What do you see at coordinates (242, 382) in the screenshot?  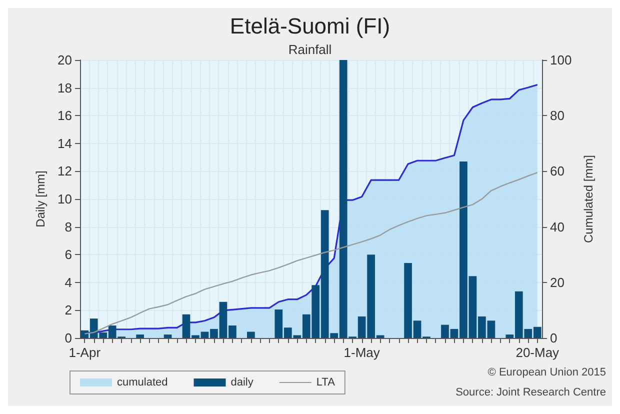 I see `legend-label: daily` at bounding box center [242, 382].